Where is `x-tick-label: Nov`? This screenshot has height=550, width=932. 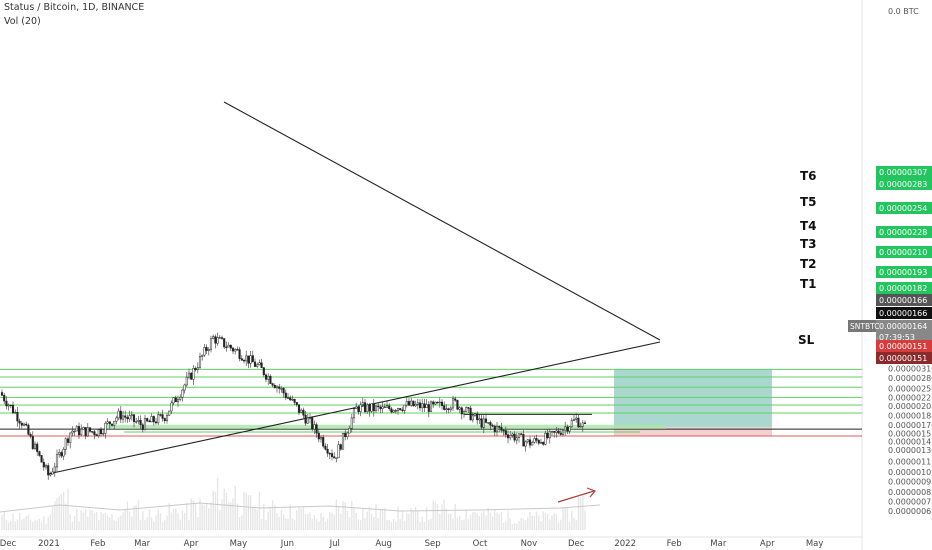
x-tick-label: Nov is located at coordinates (529, 544).